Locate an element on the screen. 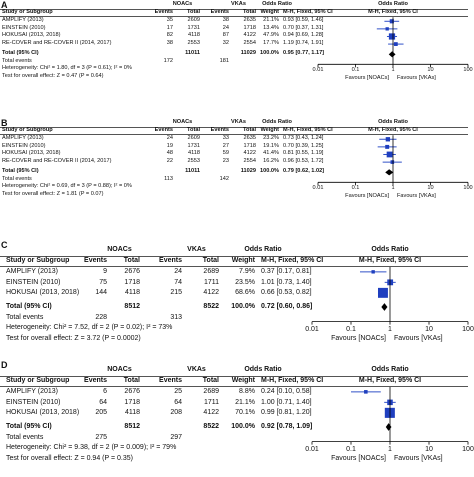 The width and height of the screenshot is (474, 477). study-events-vkas: 24 is located at coordinates (225, 27).